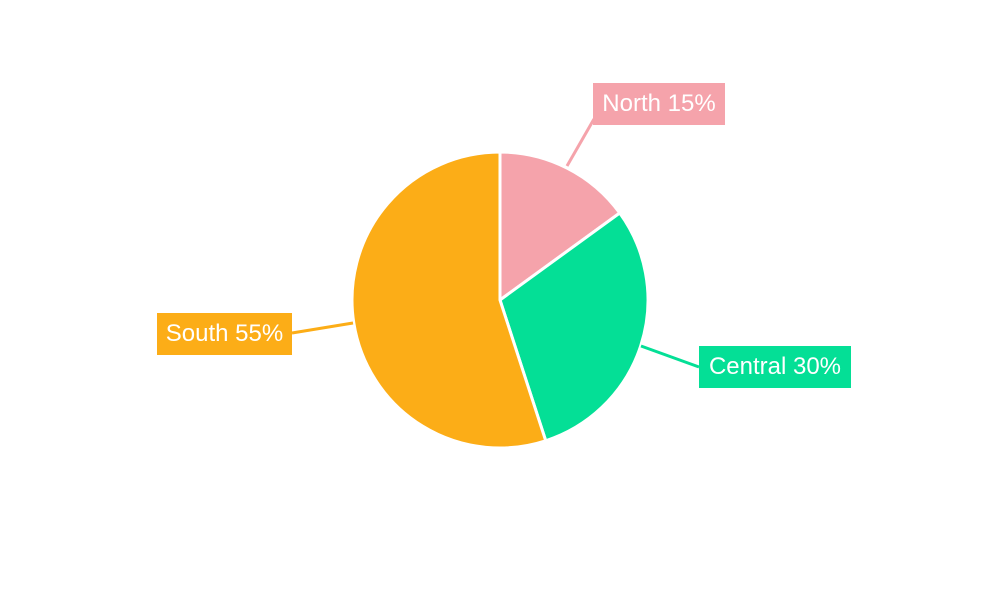 This screenshot has height=600, width=1000. I want to click on pie-slice-south, so click(449, 300).